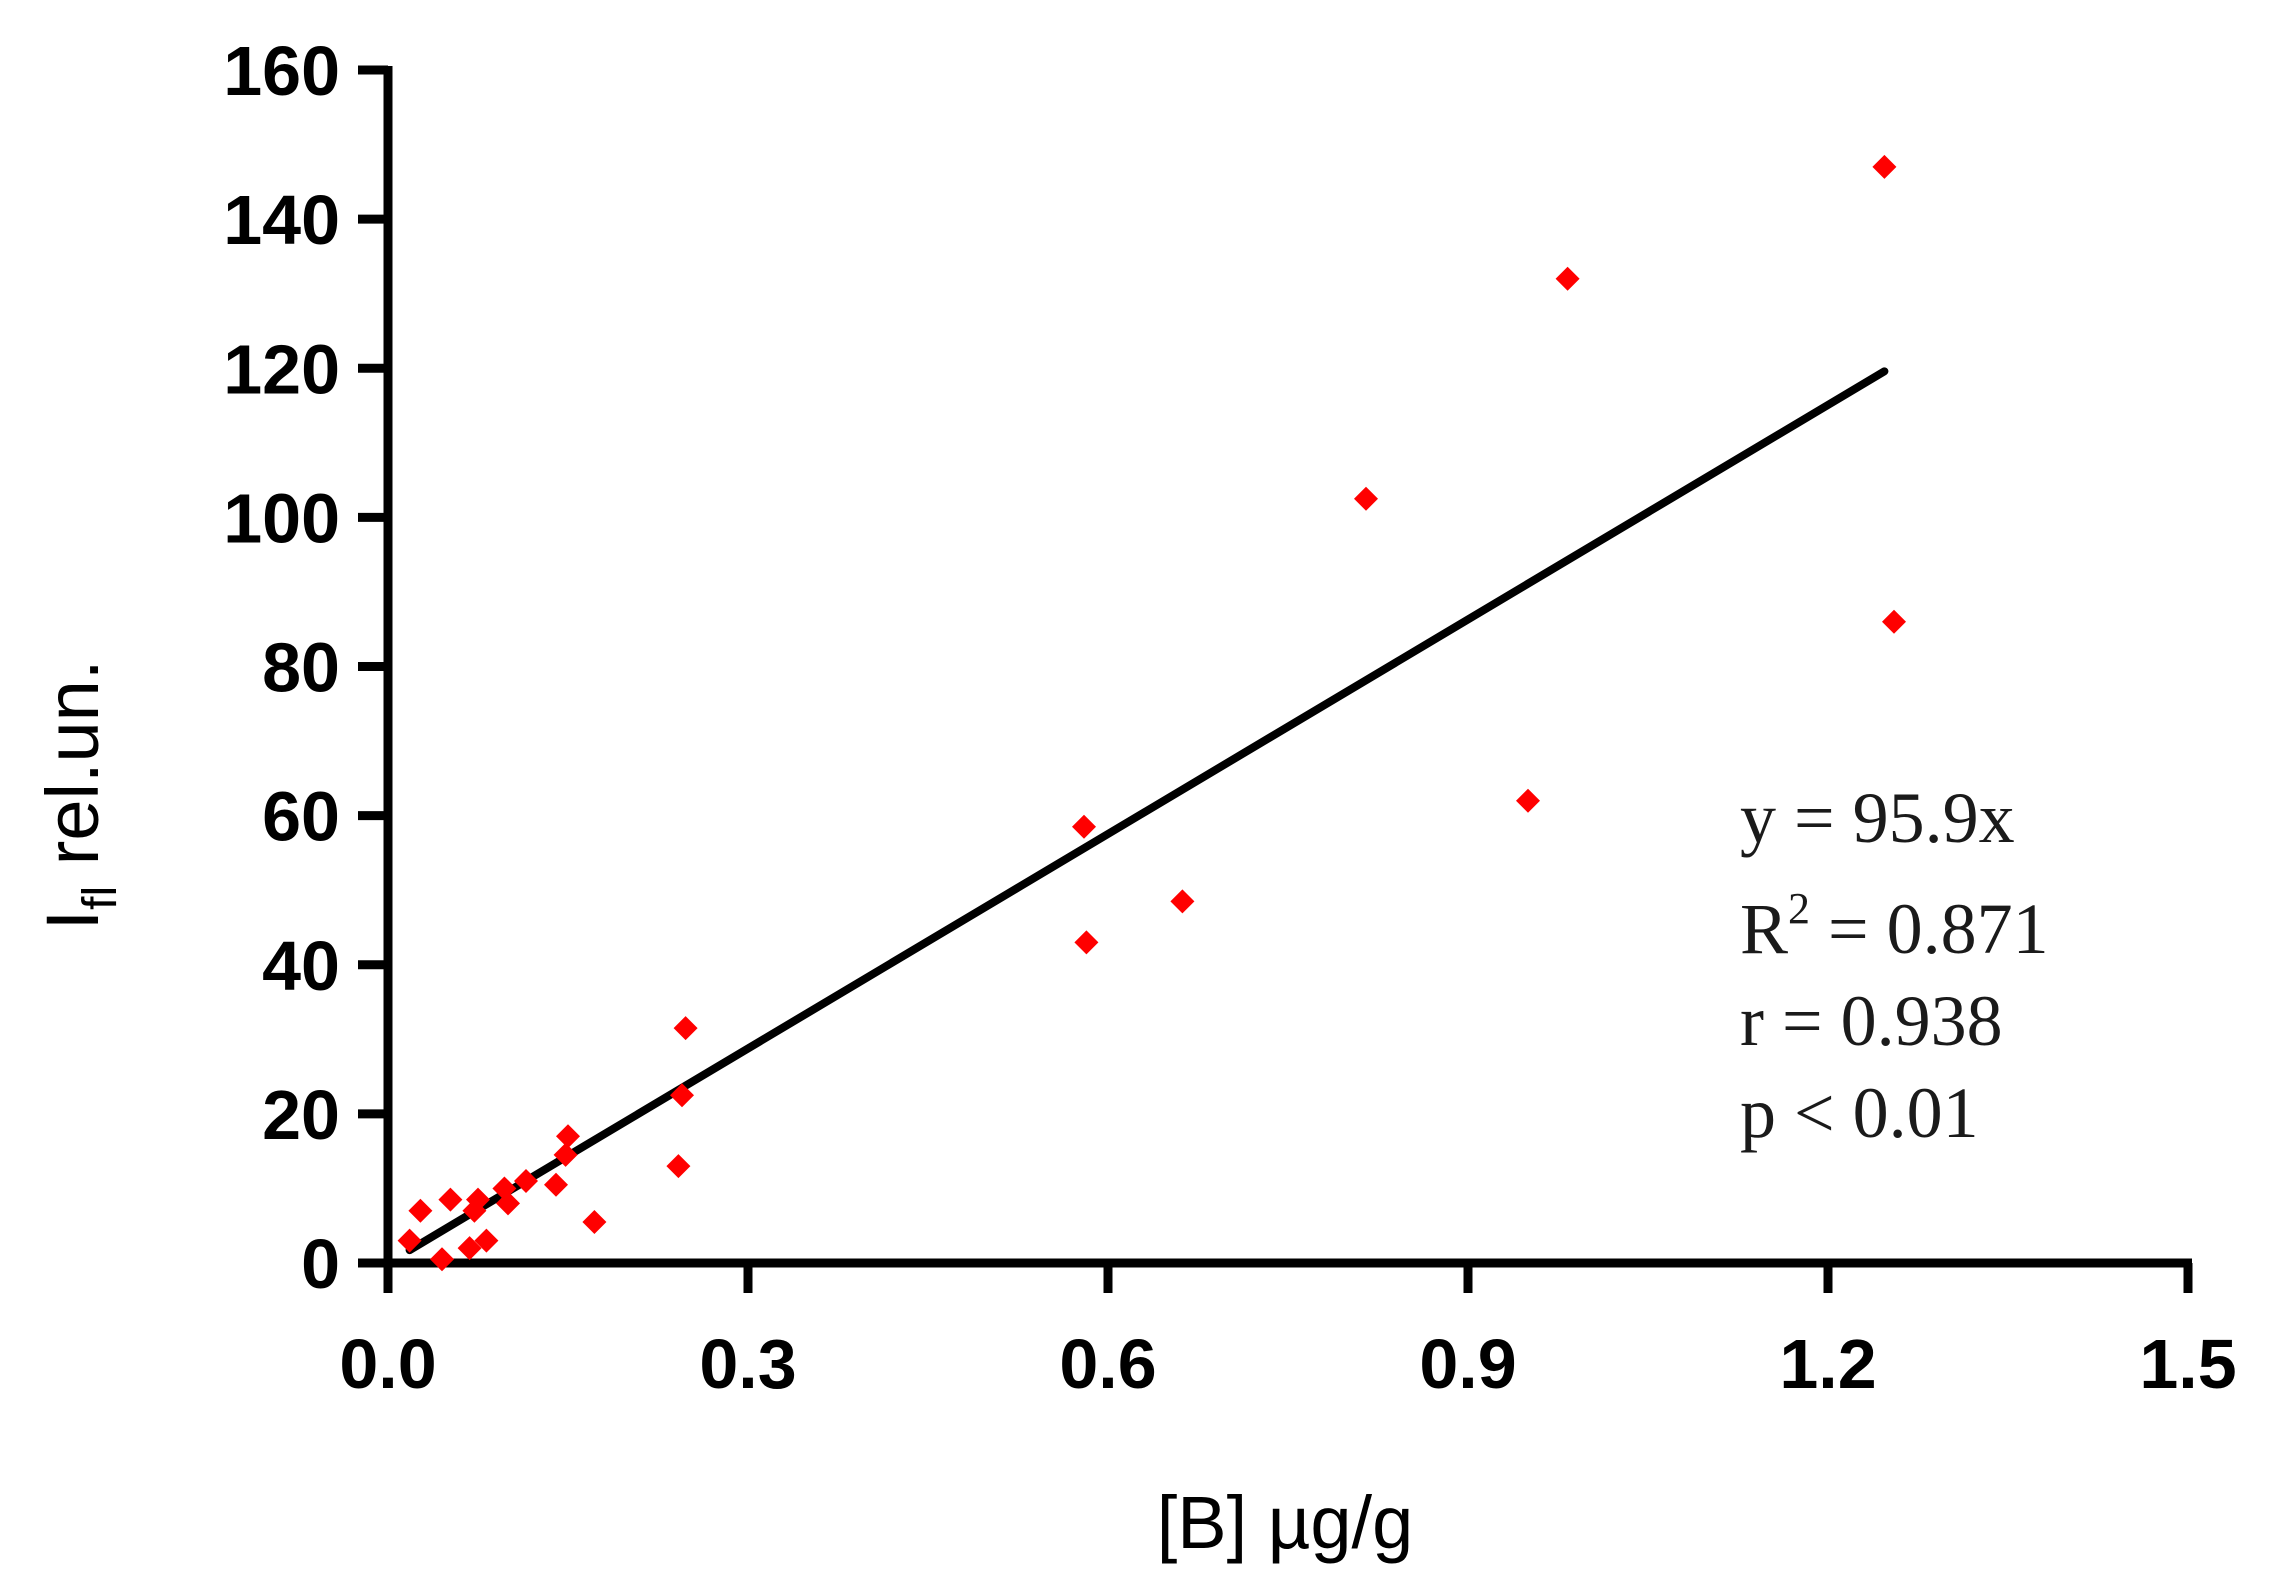  What do you see at coordinates (2187, 1364) in the screenshot?
I see `x-tick-label: 1.5` at bounding box center [2187, 1364].